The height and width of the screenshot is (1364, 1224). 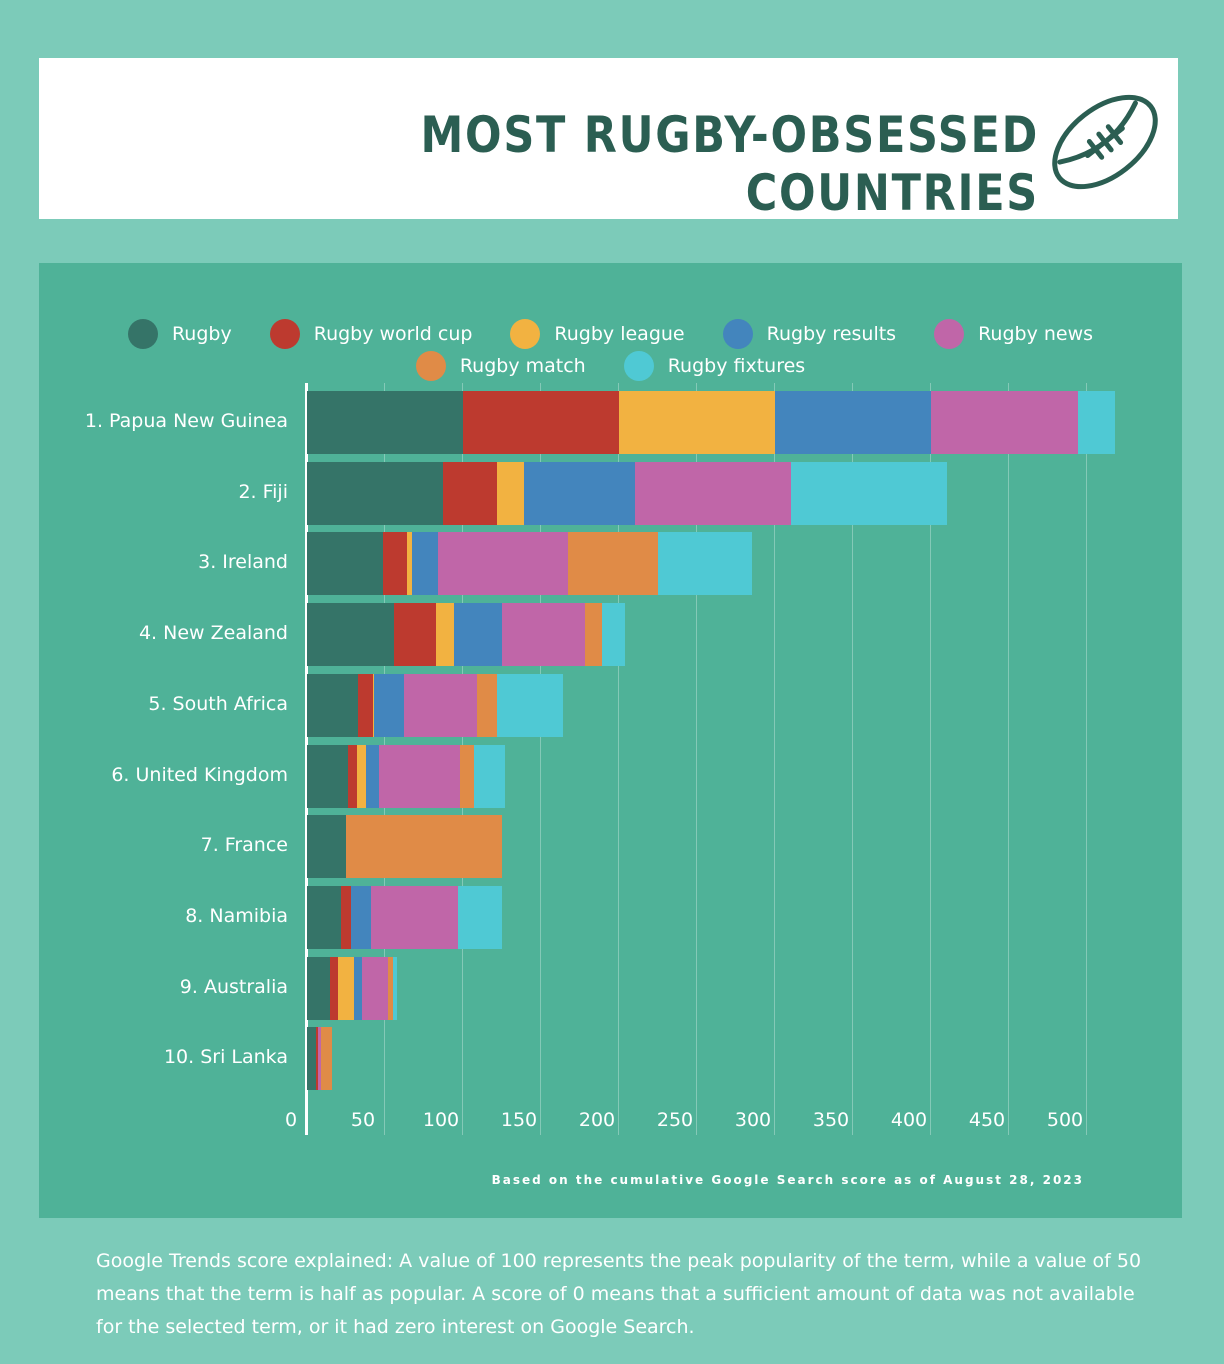 I want to click on category-label: 2. Fiji, so click(x=263, y=491).